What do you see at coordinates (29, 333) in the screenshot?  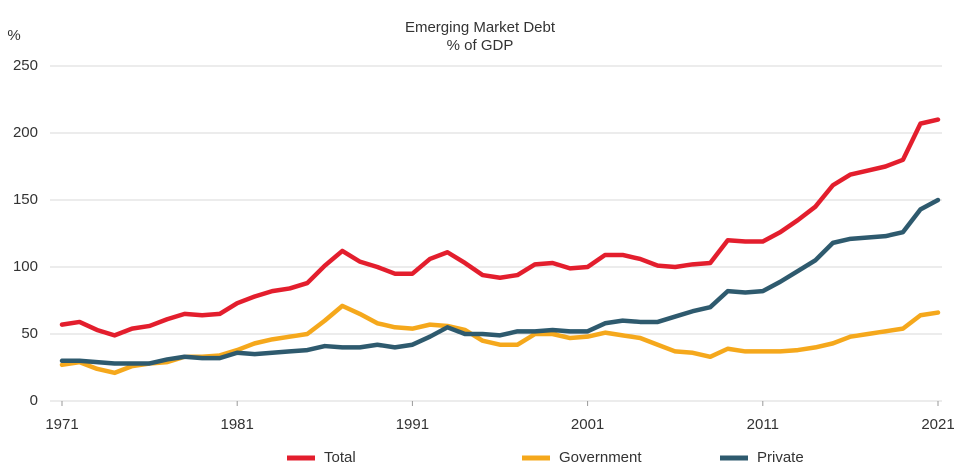 I see `y-tick-label: 50` at bounding box center [29, 333].